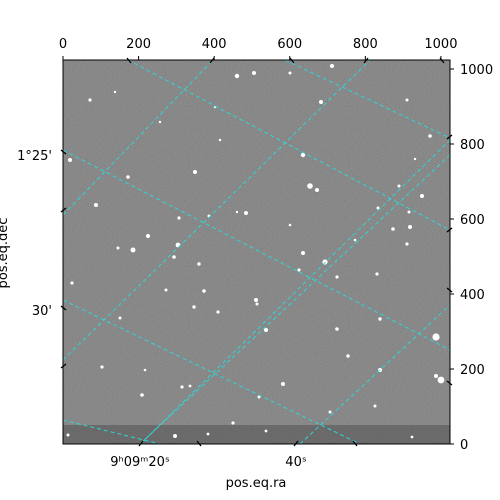 The height and width of the screenshot is (500, 500). I want to click on image-bottom-shade, so click(256, 434).